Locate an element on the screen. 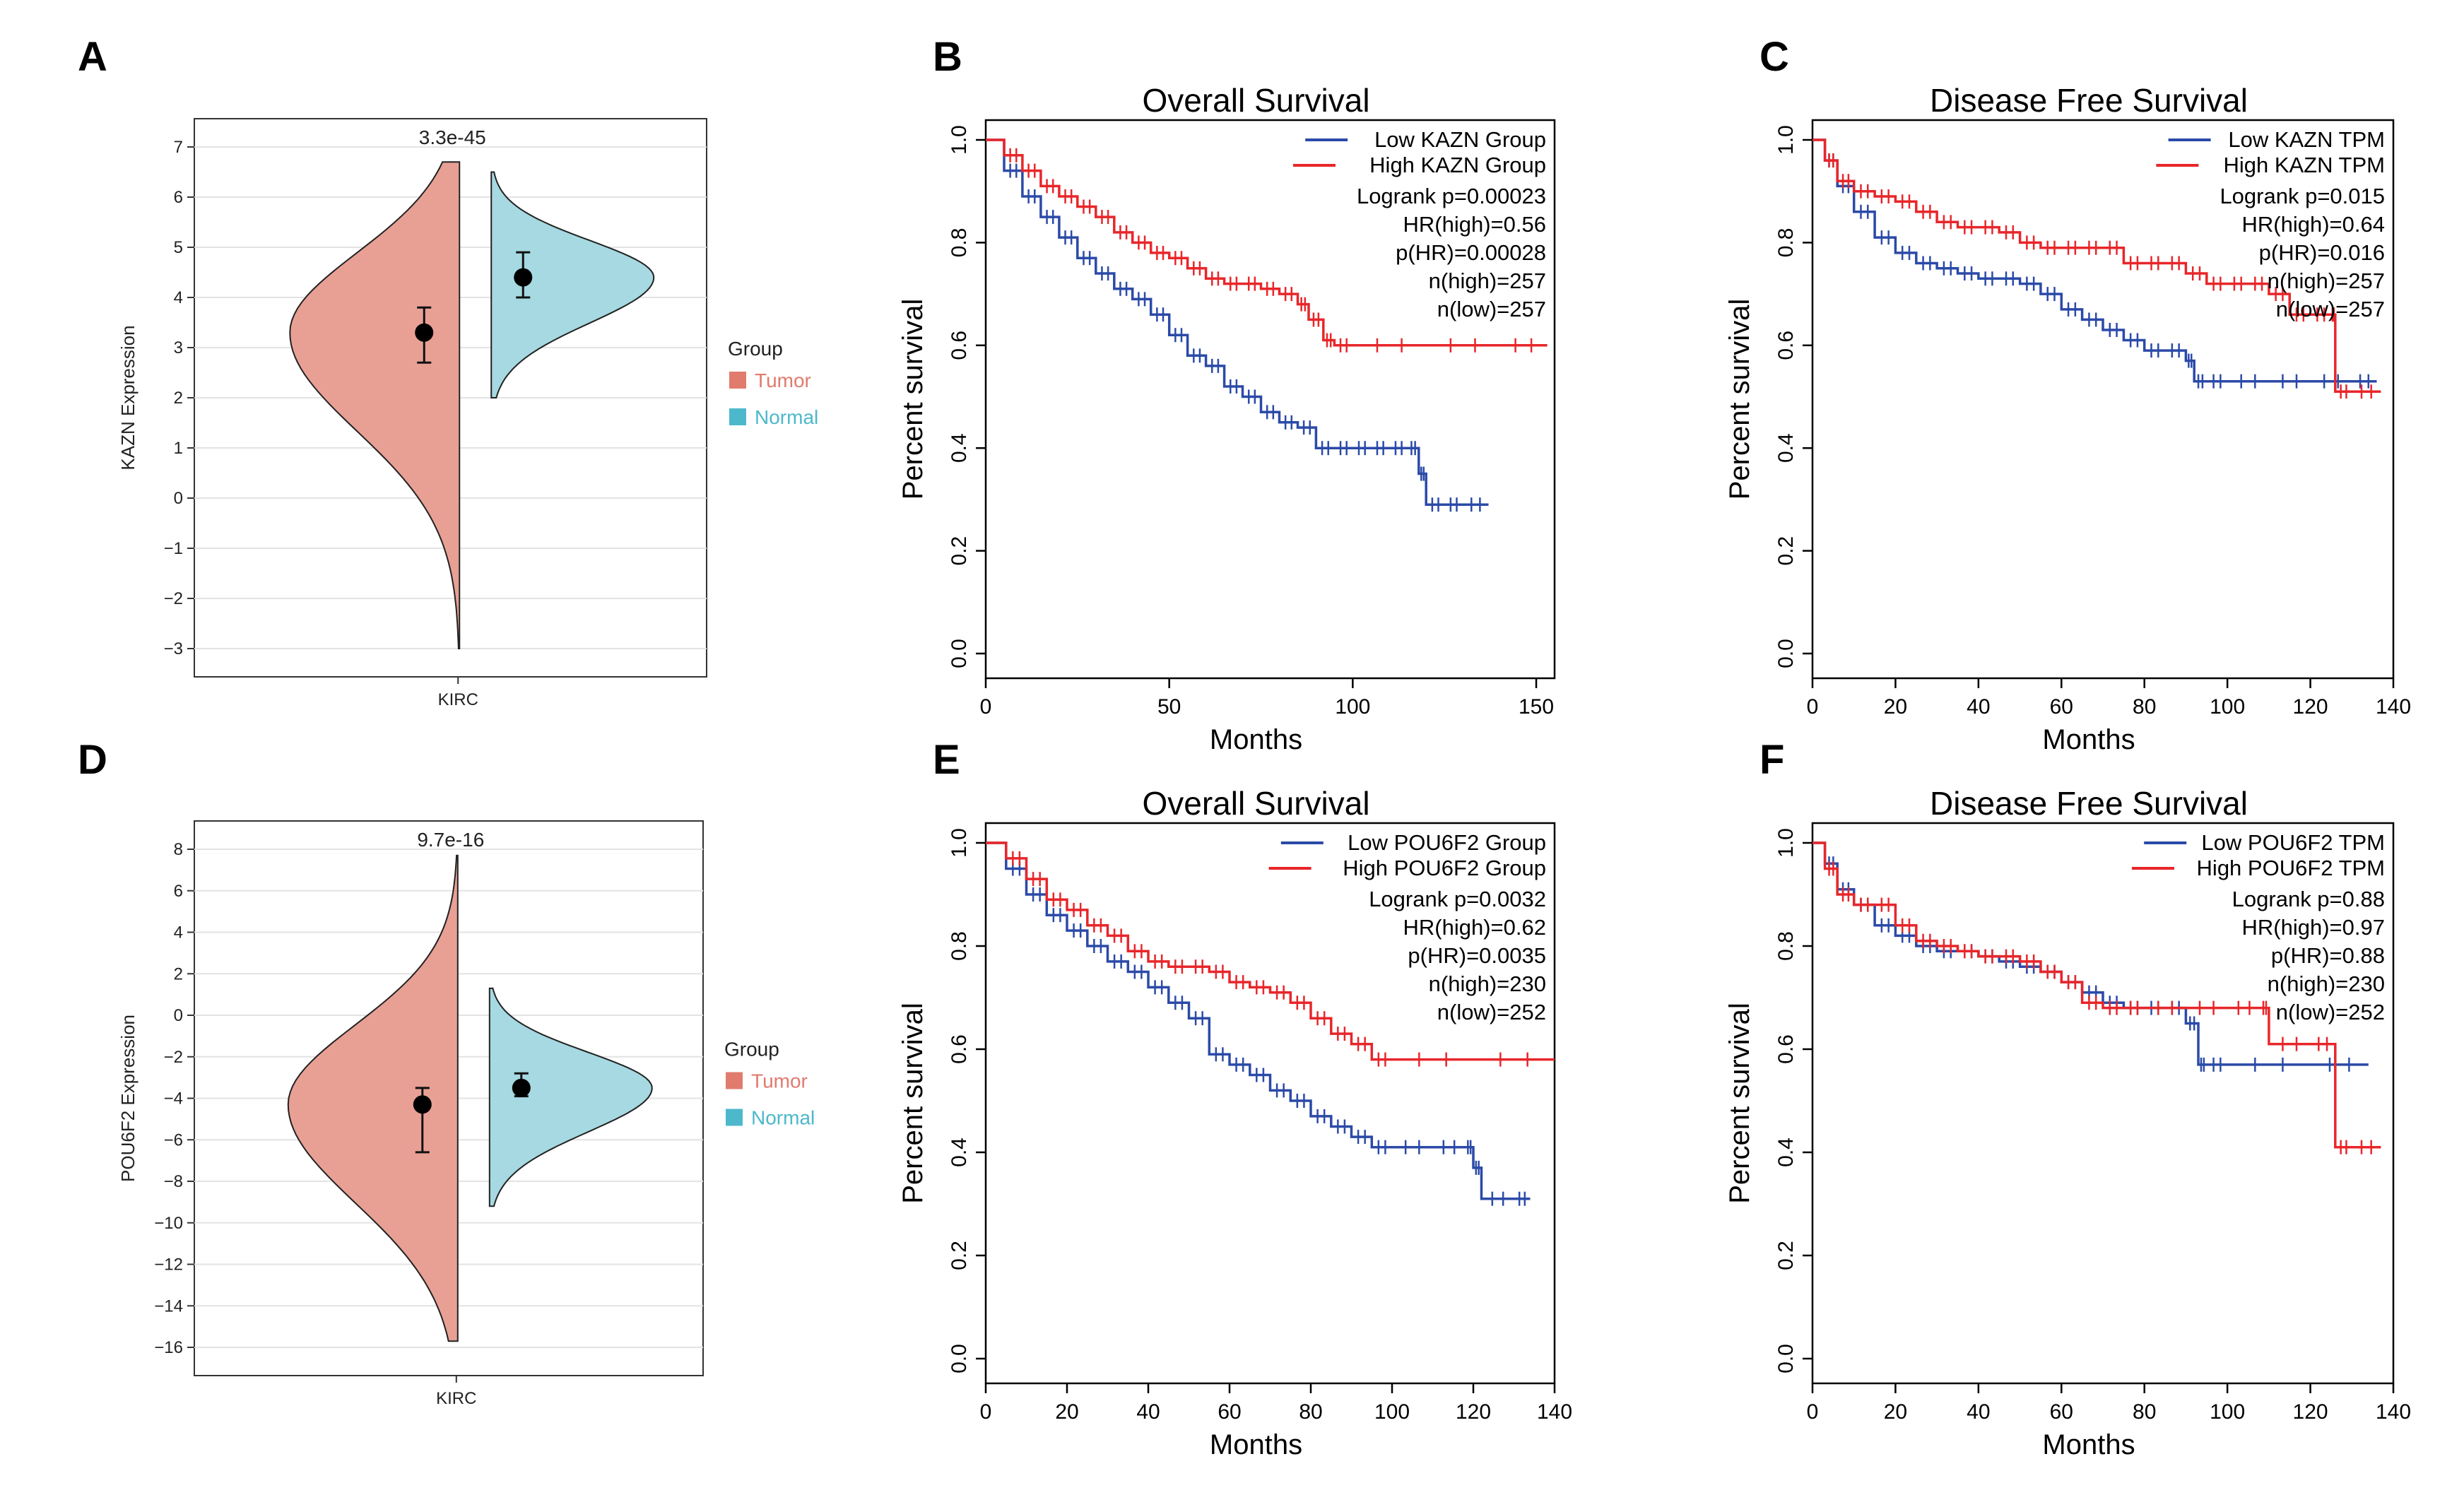  legend-label-low: Low KAZN Group is located at coordinates (1460, 139).